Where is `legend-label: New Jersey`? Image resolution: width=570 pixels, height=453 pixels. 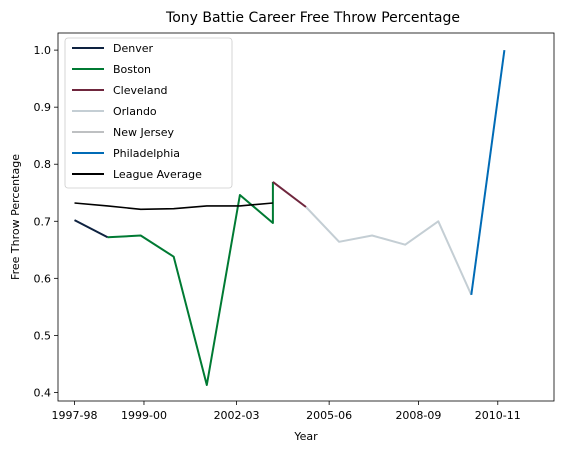 legend-label: New Jersey is located at coordinates (144, 132).